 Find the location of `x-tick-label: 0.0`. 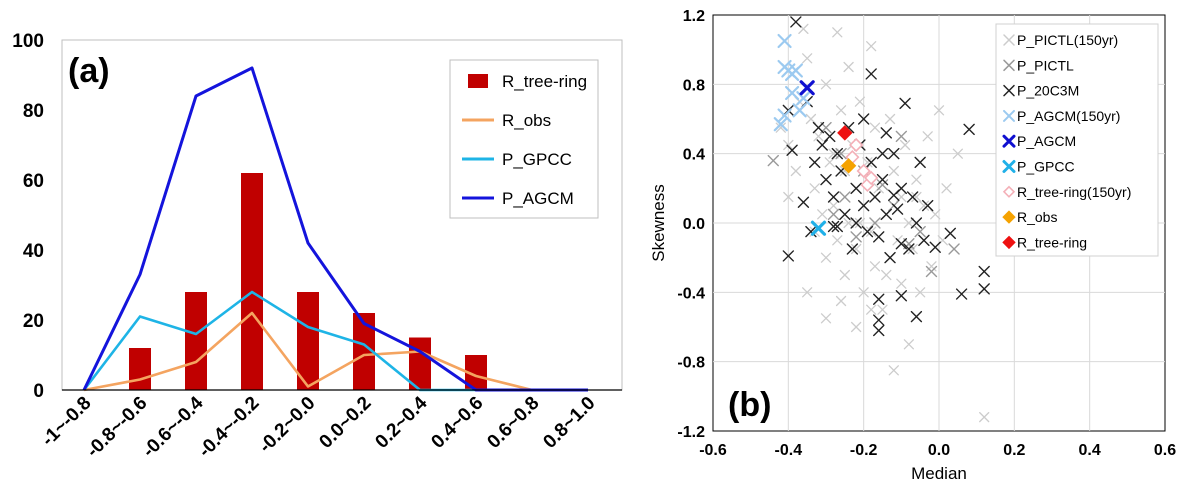

x-tick-label: 0.0 is located at coordinates (939, 450).